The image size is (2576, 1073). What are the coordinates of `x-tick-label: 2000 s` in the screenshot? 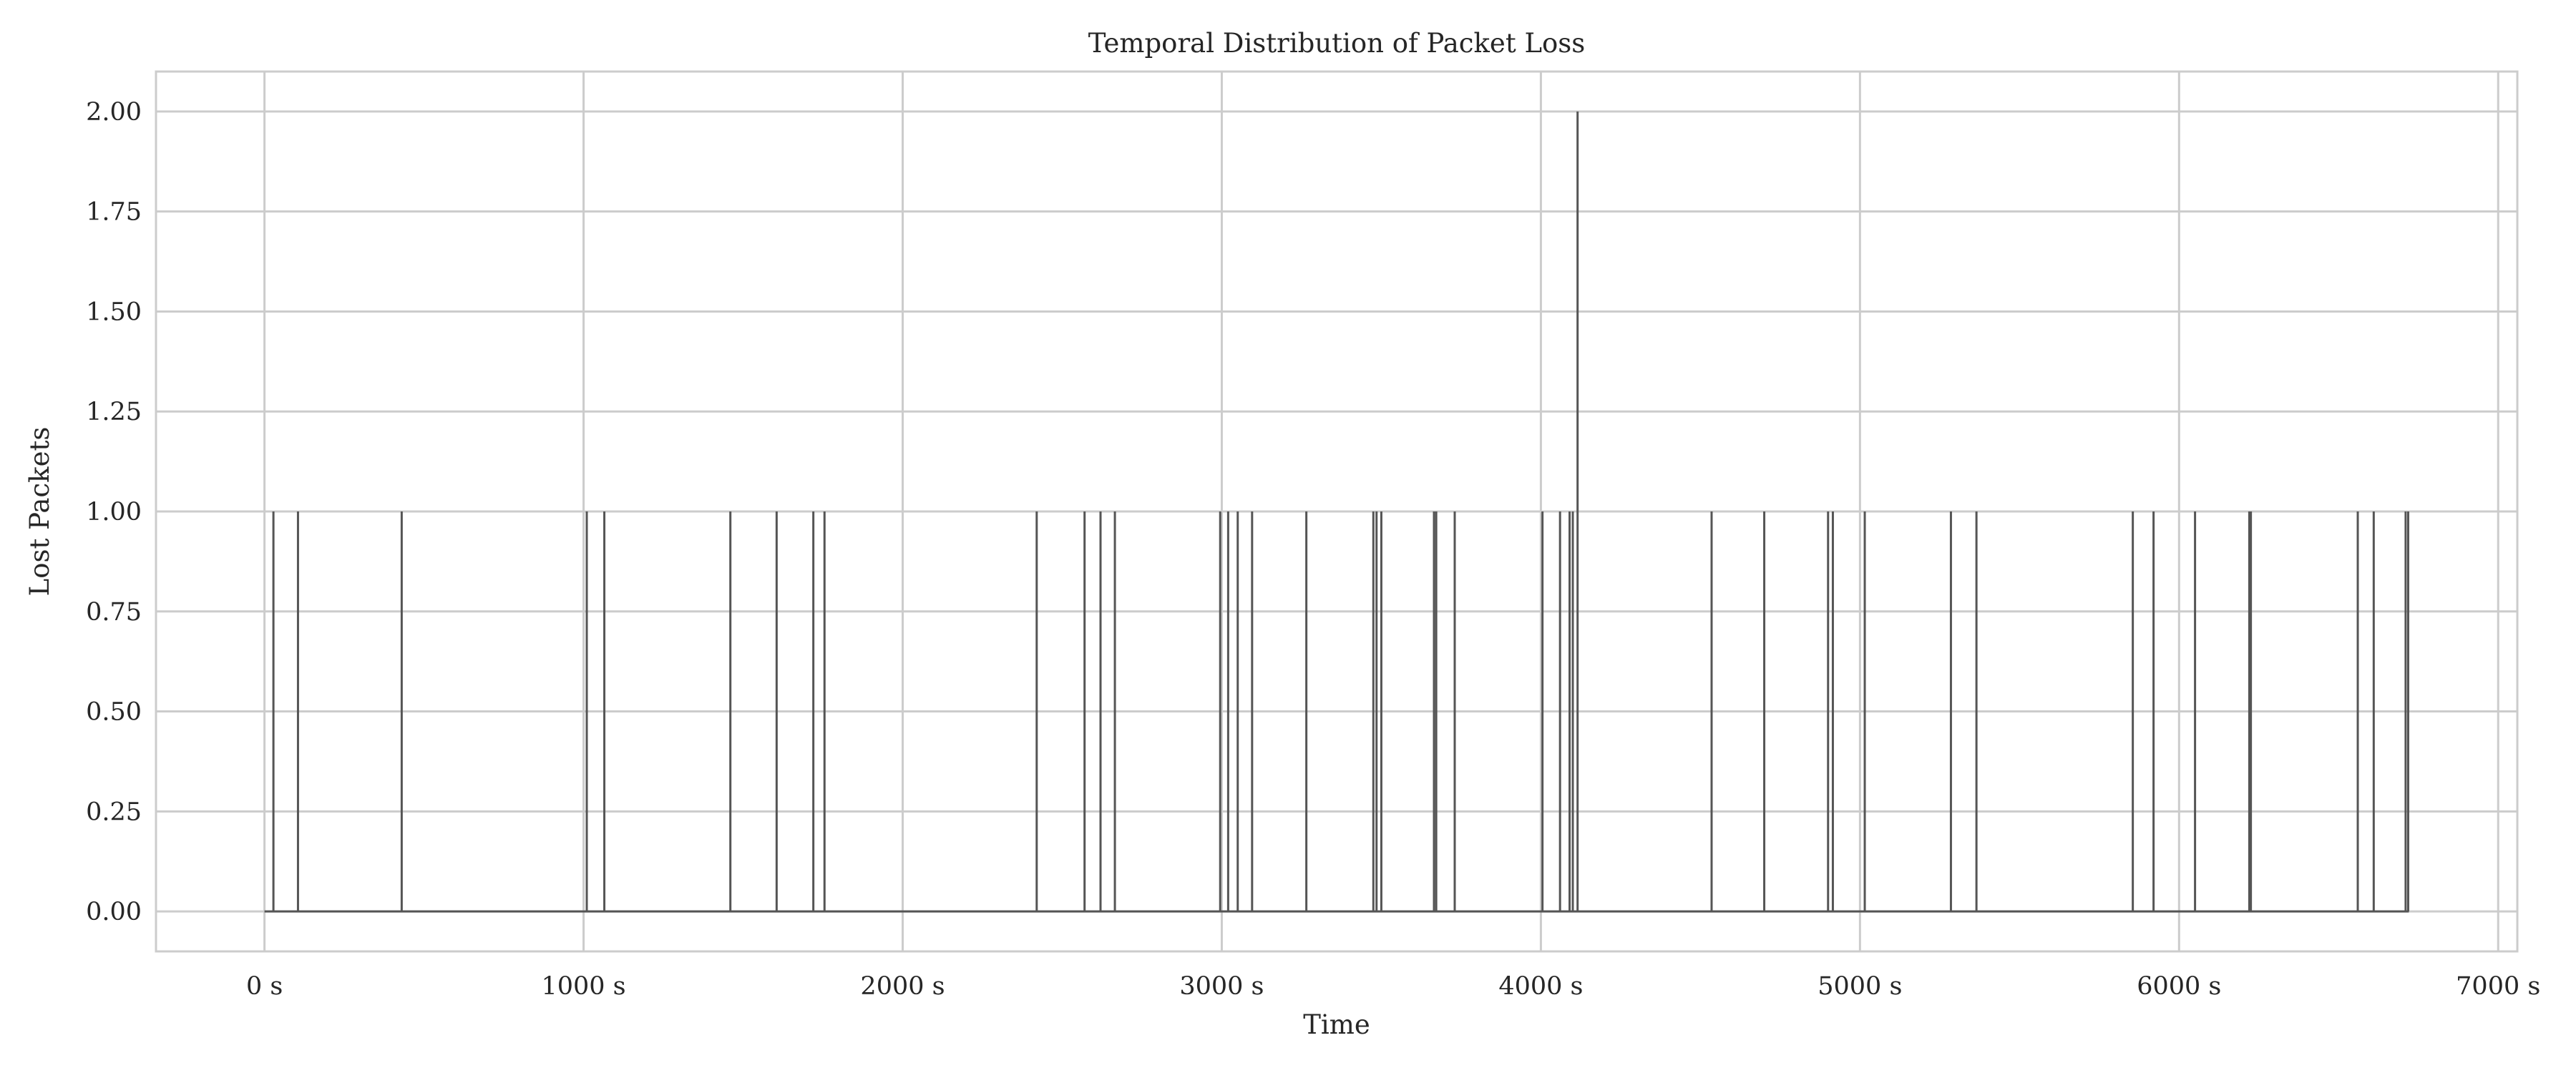 It's located at (902, 986).